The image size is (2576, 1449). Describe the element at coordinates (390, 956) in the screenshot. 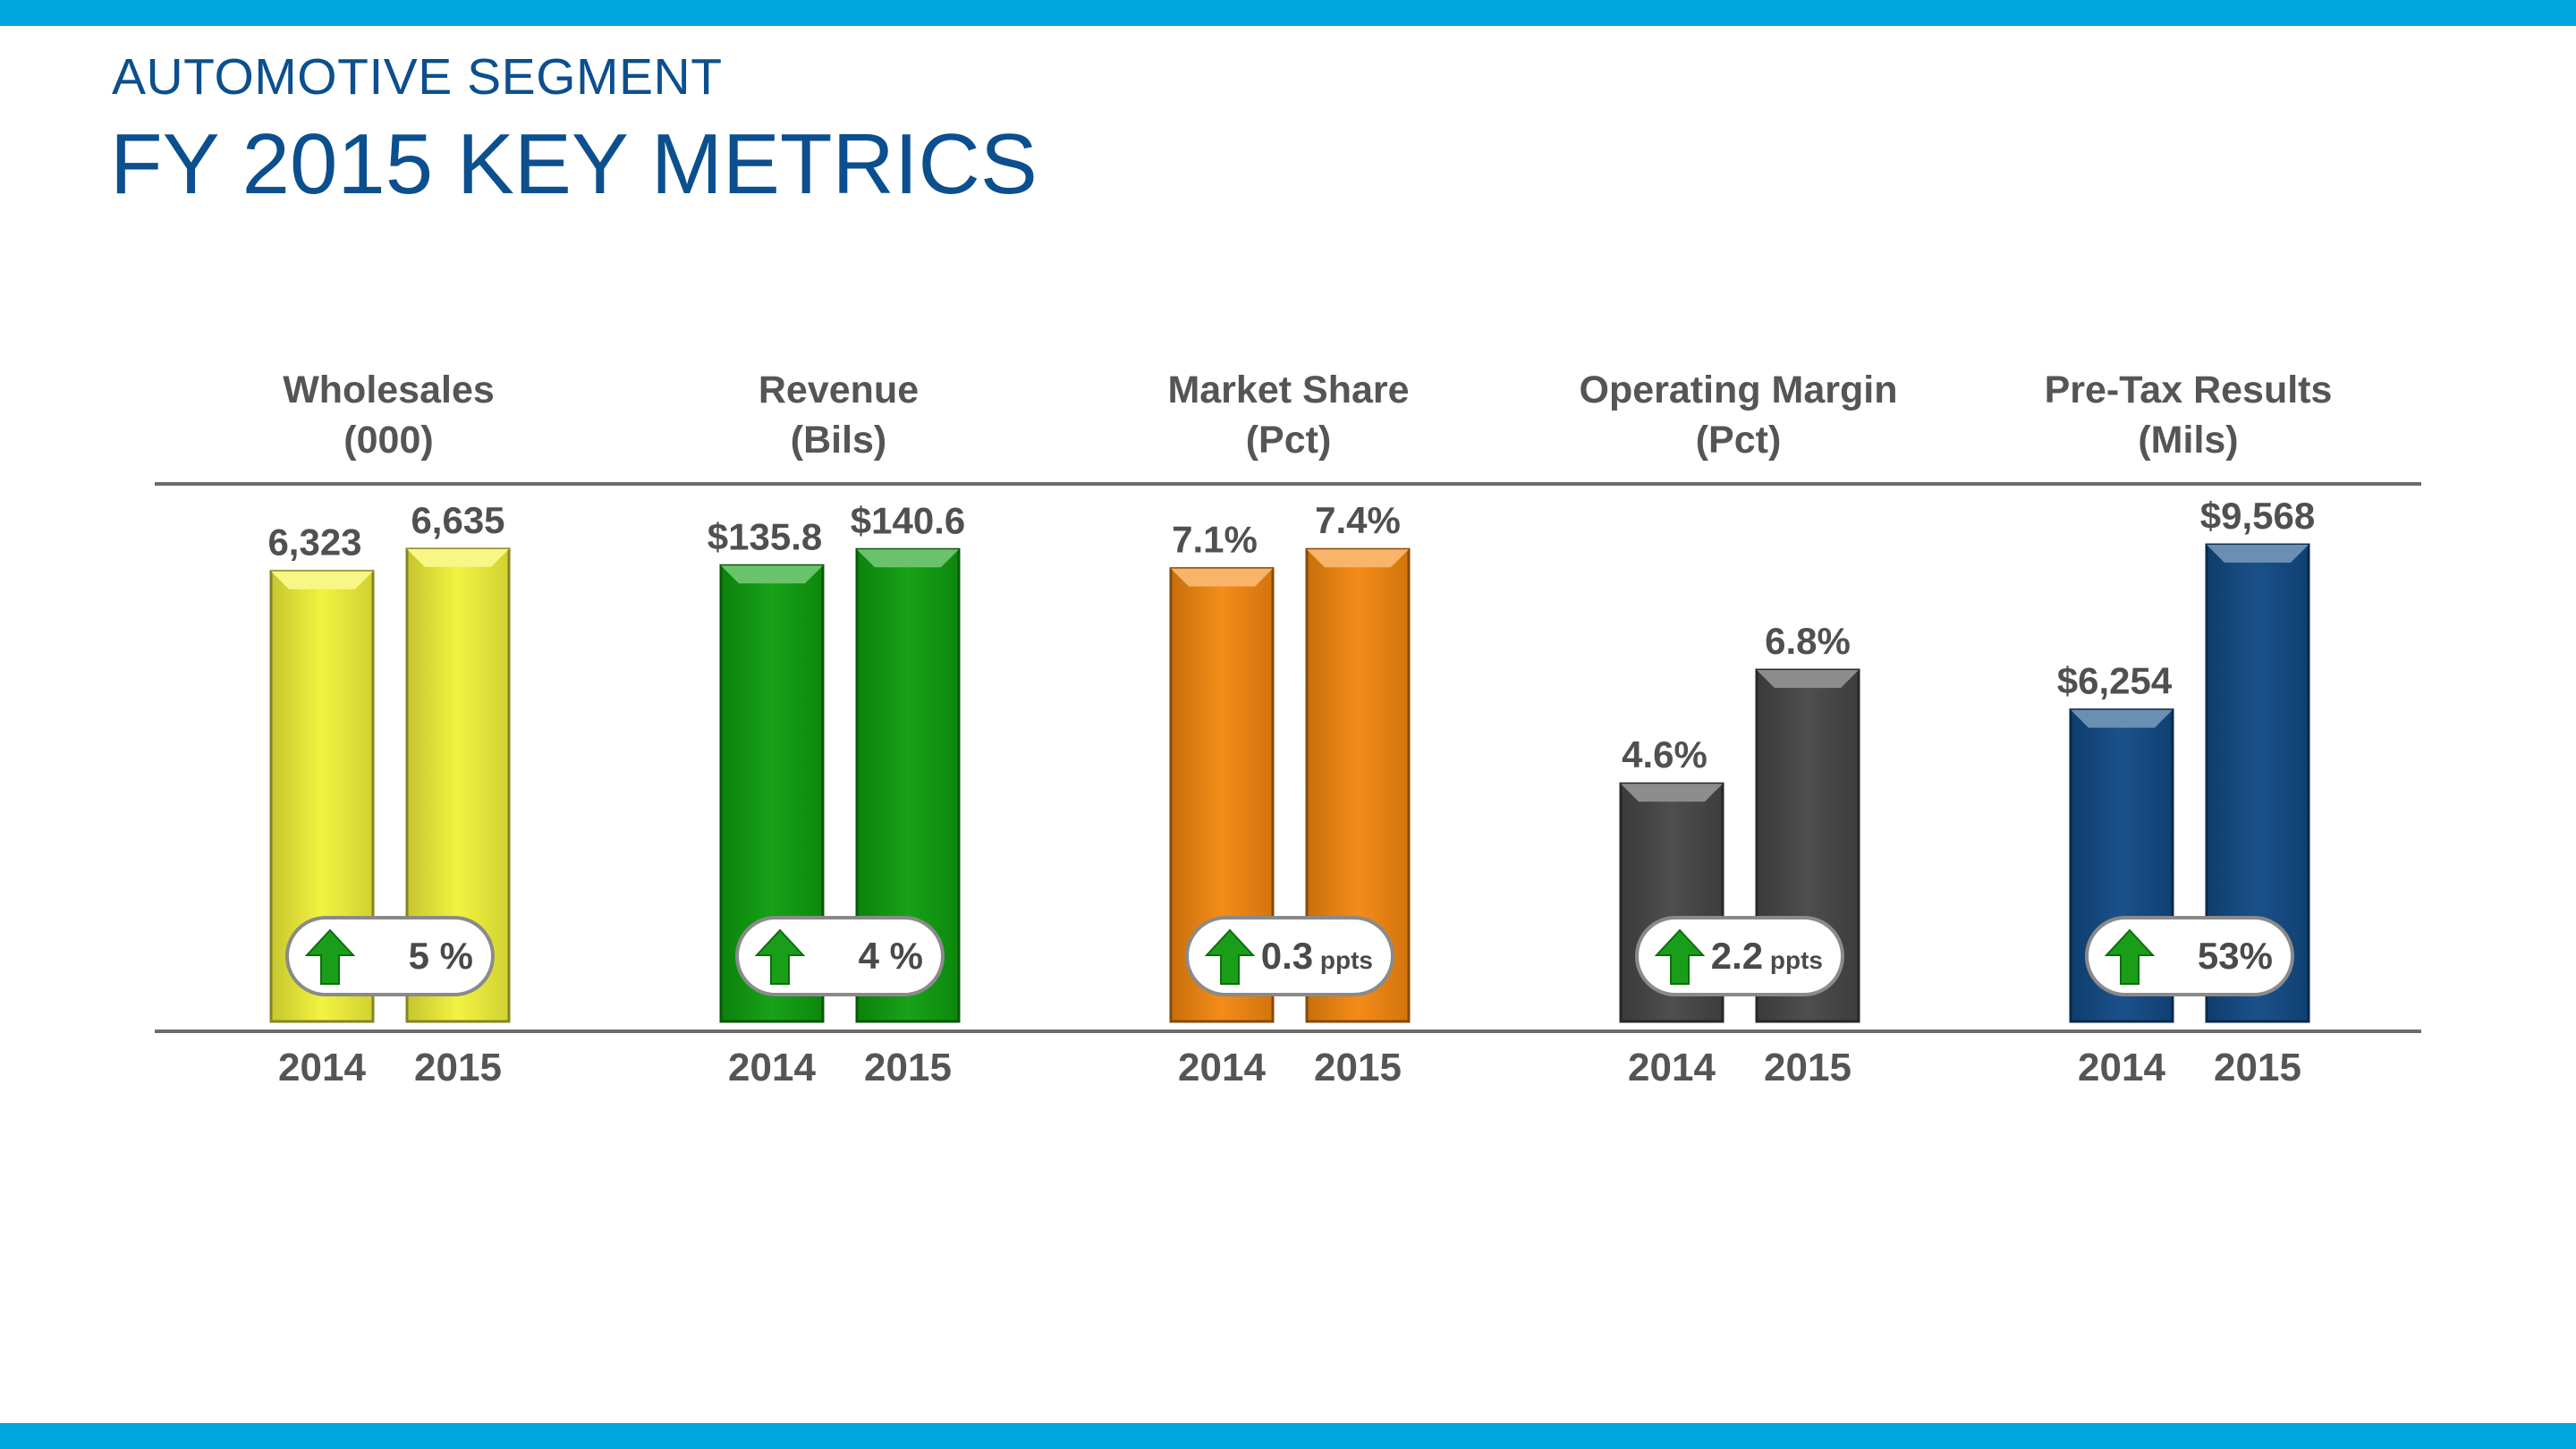

I see `change-badge: 5 %` at that location.